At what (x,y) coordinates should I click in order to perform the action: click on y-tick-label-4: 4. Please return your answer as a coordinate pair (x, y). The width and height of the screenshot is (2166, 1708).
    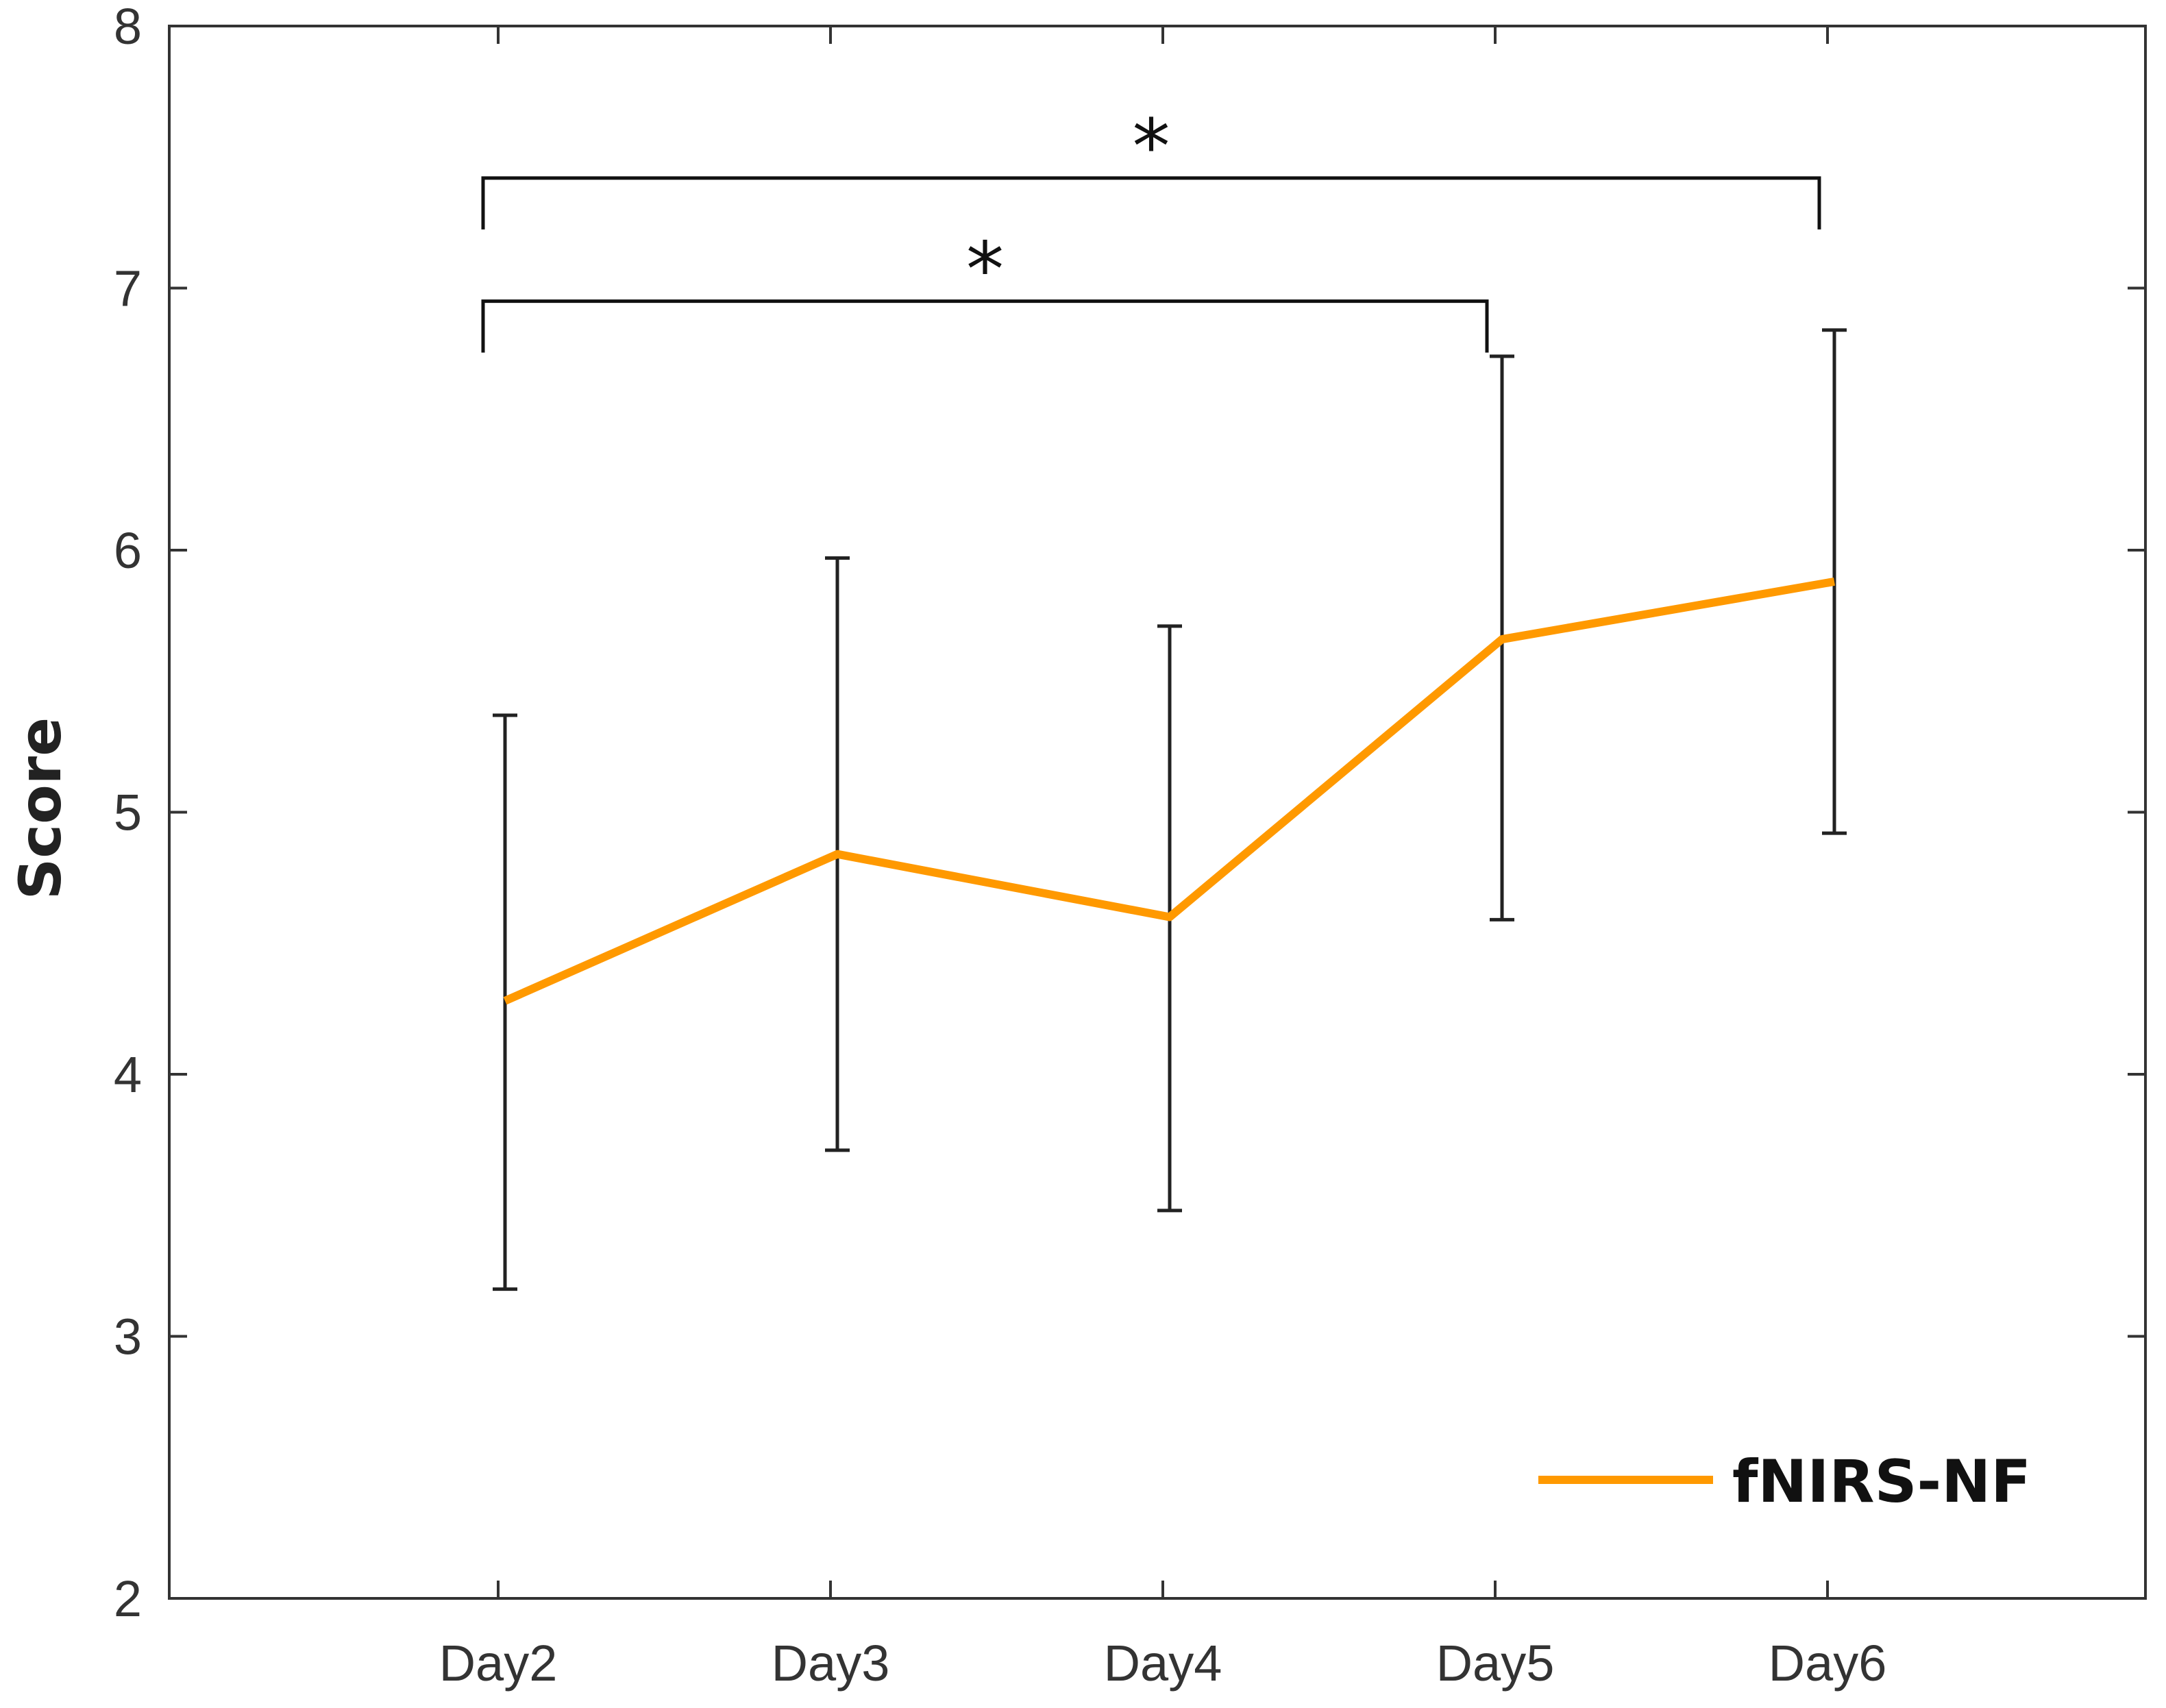
    Looking at the image, I should click on (128, 1074).